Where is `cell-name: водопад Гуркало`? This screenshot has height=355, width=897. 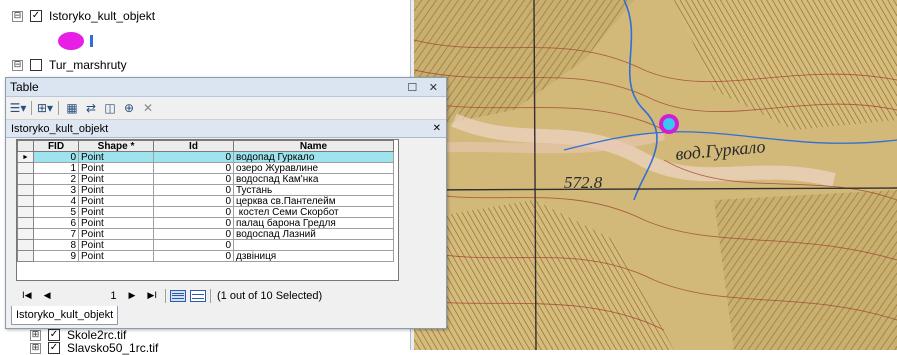
cell-name: водопад Гуркало is located at coordinates (313, 157).